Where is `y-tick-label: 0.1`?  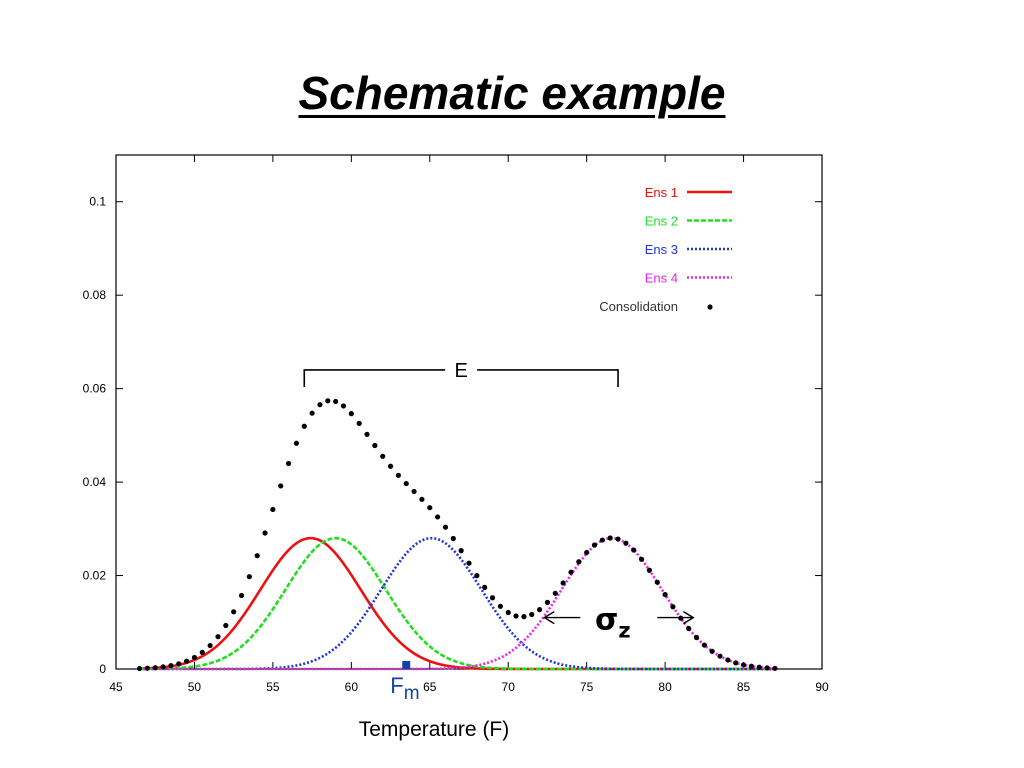 y-tick-label: 0.1 is located at coordinates (97, 202).